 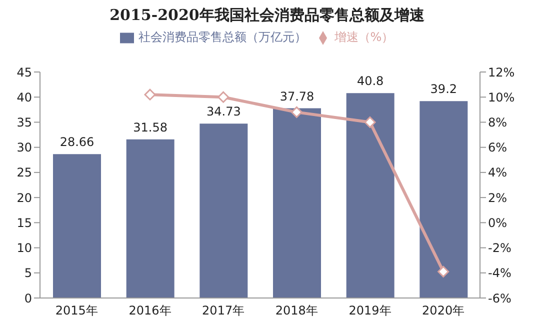 What do you see at coordinates (297, 96) in the screenshot?
I see `data-label: 37.78` at bounding box center [297, 96].